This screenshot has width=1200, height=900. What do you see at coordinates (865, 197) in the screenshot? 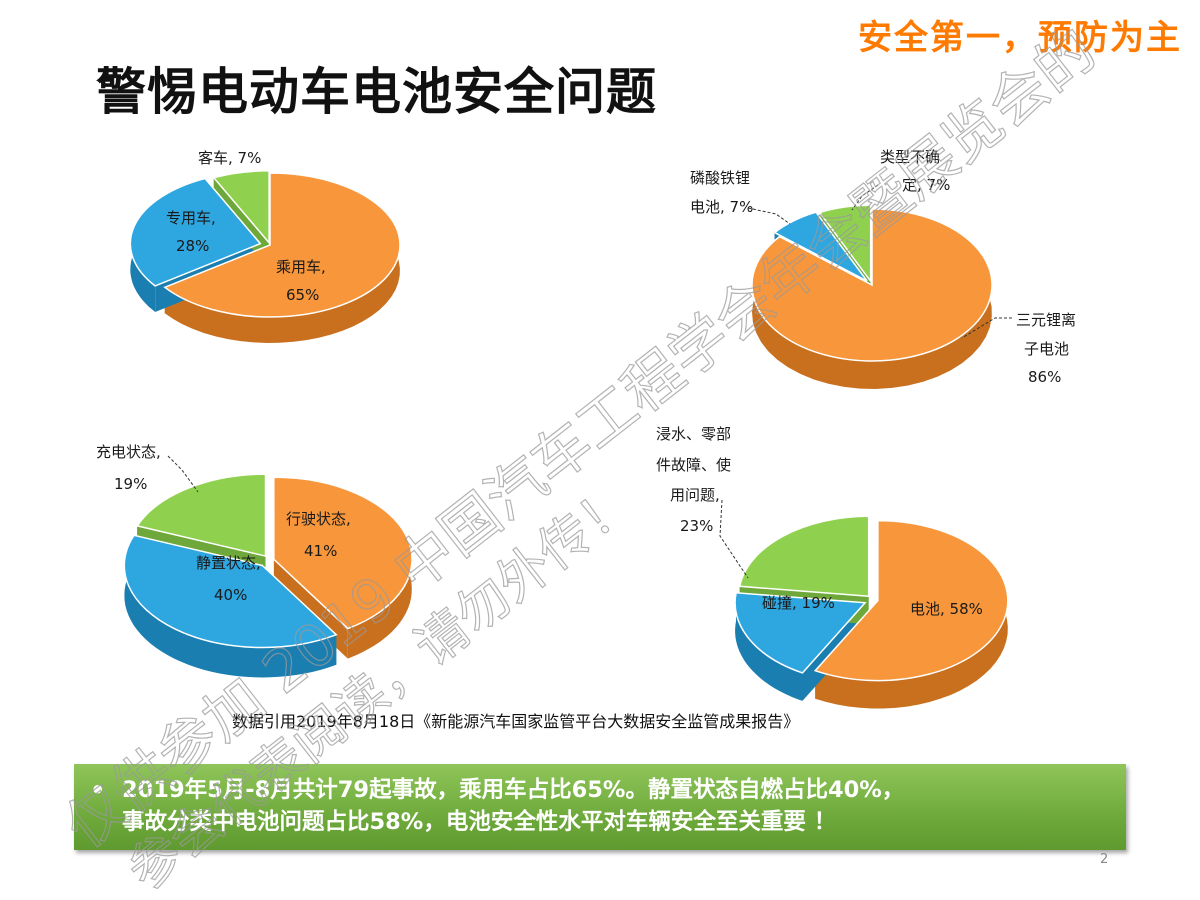
I see `chart2-leader-unknown` at bounding box center [865, 197].